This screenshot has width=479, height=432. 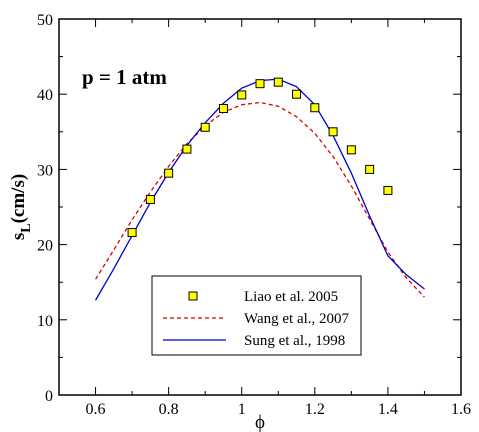 I want to click on y-tick-label: 50, so click(x=45, y=20).